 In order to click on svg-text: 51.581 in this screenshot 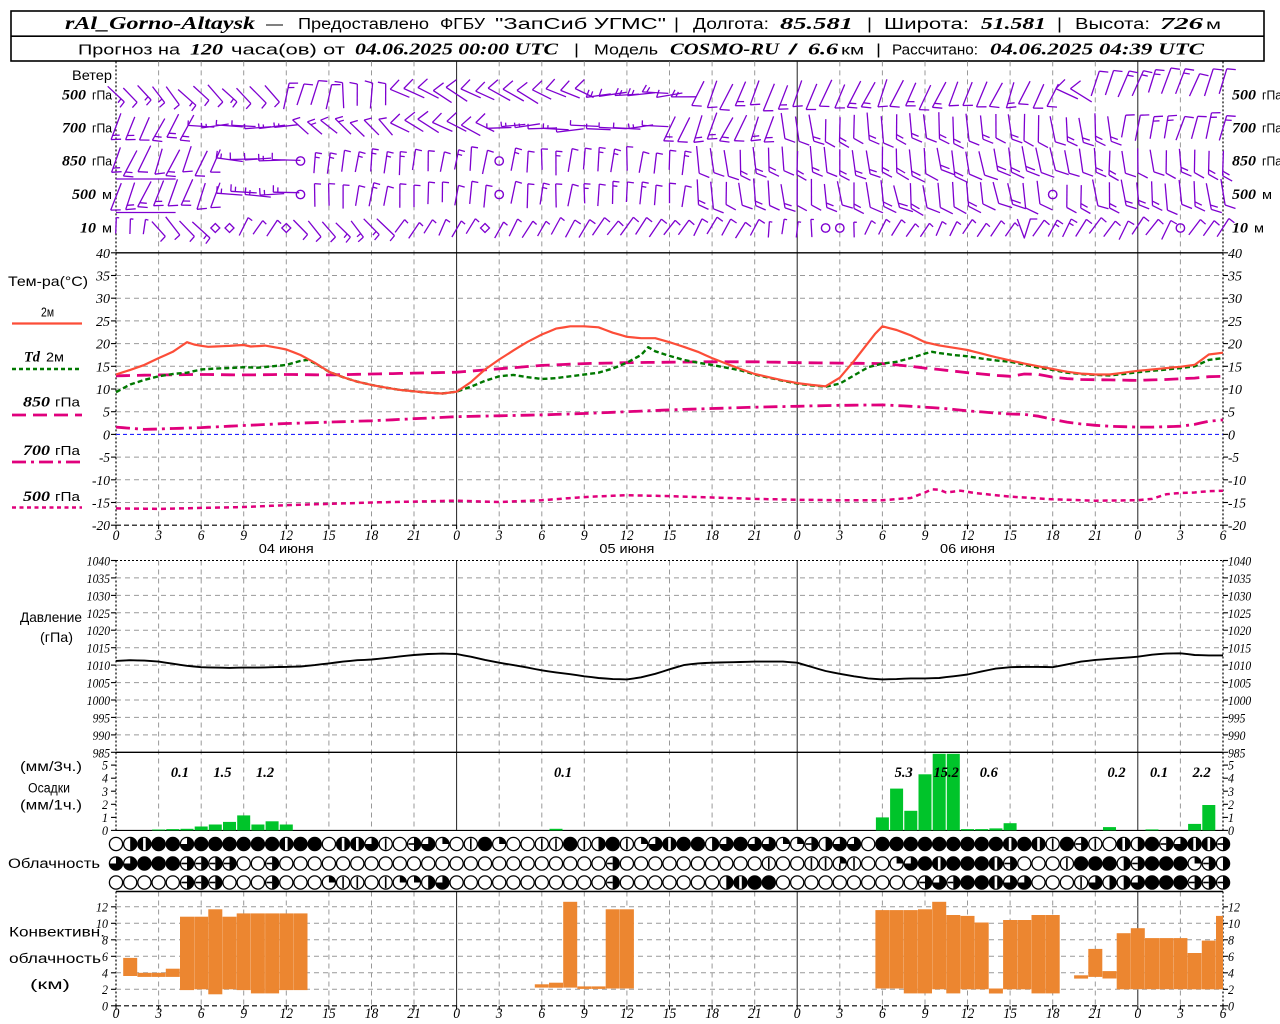, I will do `click(1013, 23)`.